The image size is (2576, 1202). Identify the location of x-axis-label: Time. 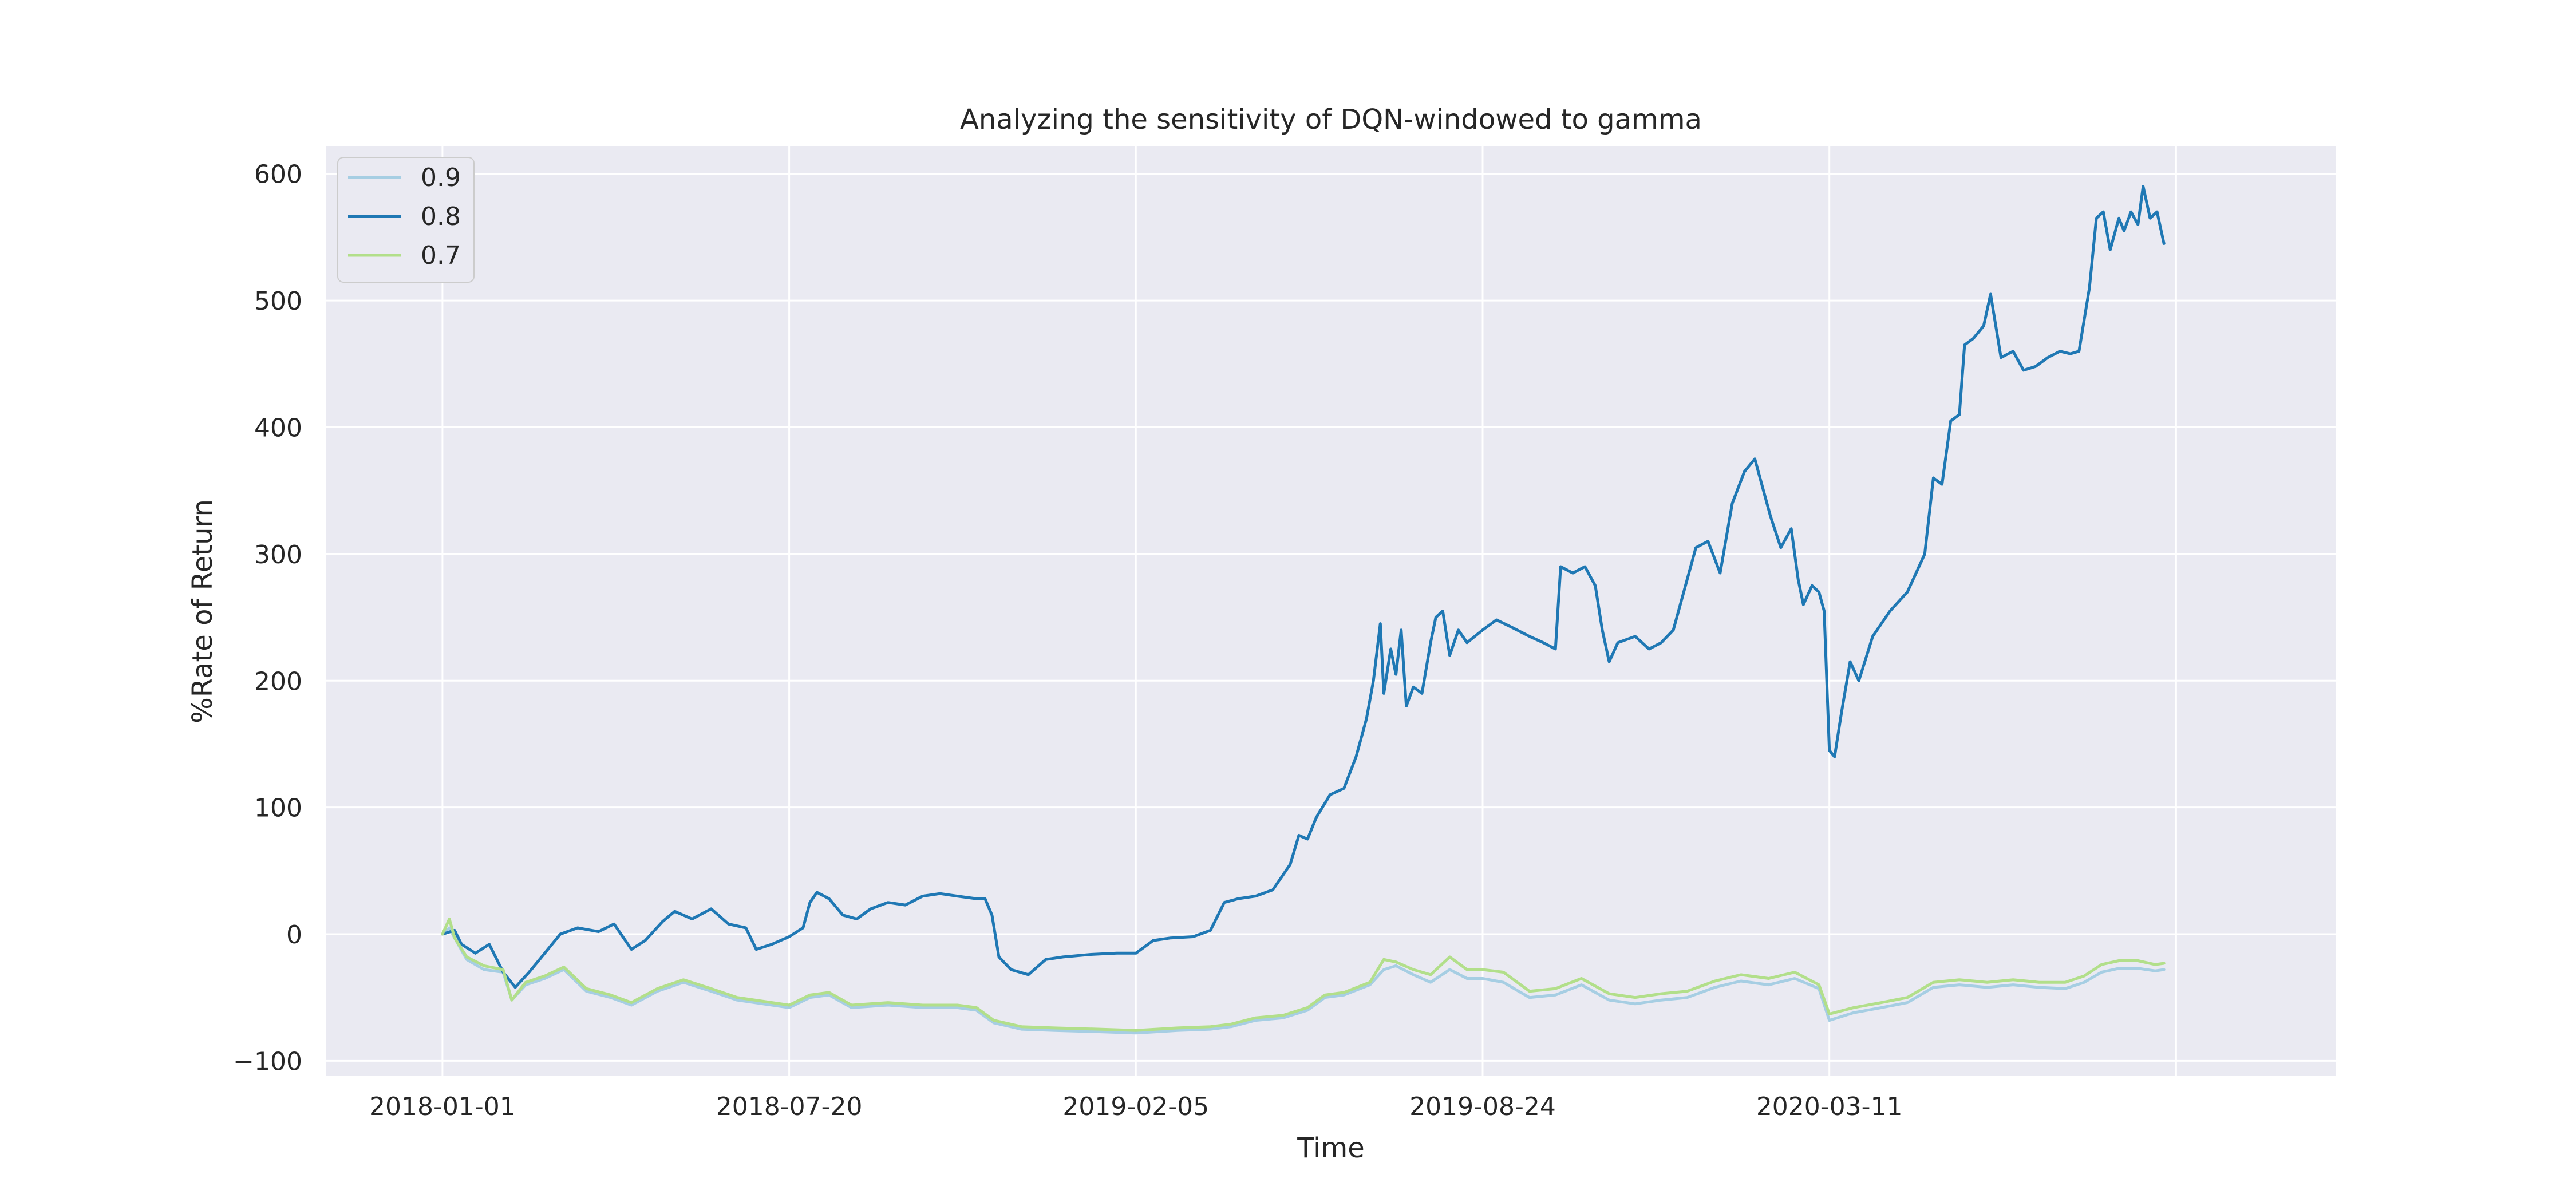
(1330, 1148).